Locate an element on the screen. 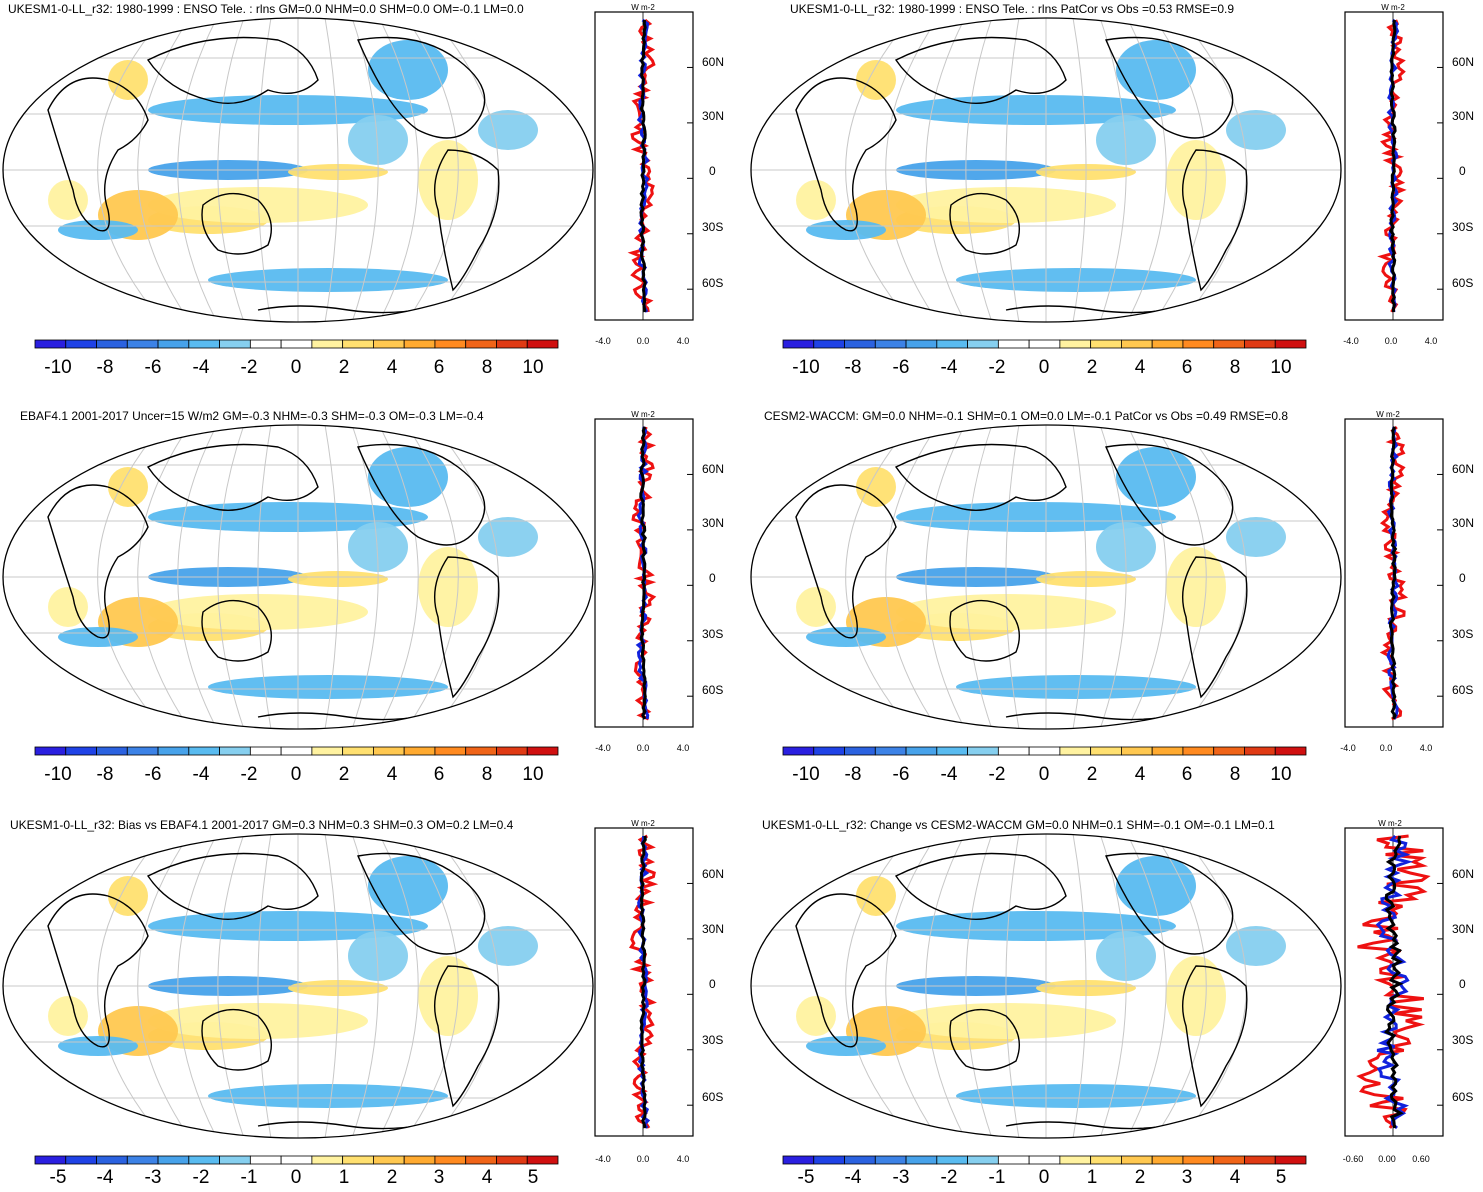 This screenshot has width=1483, height=1192. panel-3-profile is located at coordinates (644, 573).